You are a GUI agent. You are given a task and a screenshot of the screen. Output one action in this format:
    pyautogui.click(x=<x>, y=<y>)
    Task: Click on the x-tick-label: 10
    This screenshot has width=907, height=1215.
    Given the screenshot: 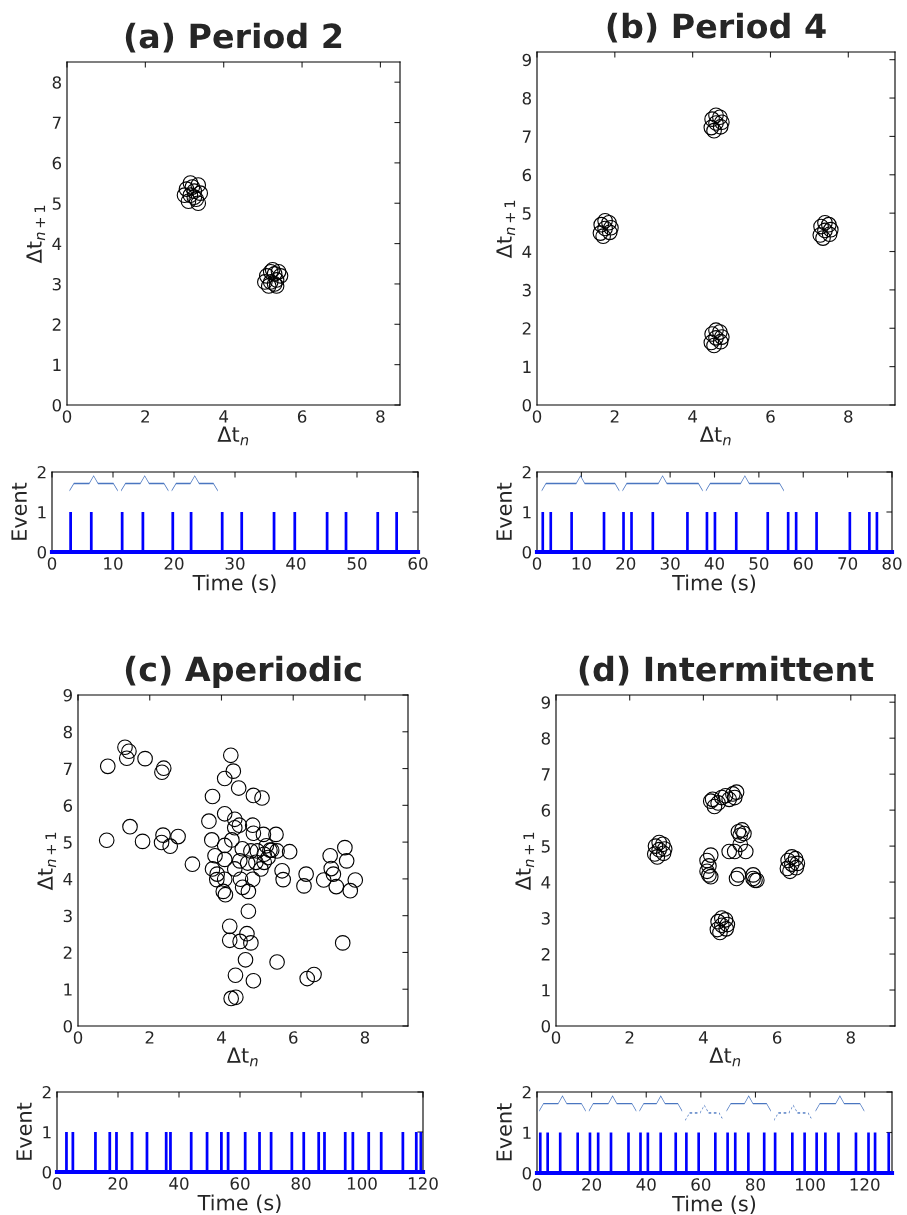 What is the action you would take?
    pyautogui.click(x=113, y=563)
    